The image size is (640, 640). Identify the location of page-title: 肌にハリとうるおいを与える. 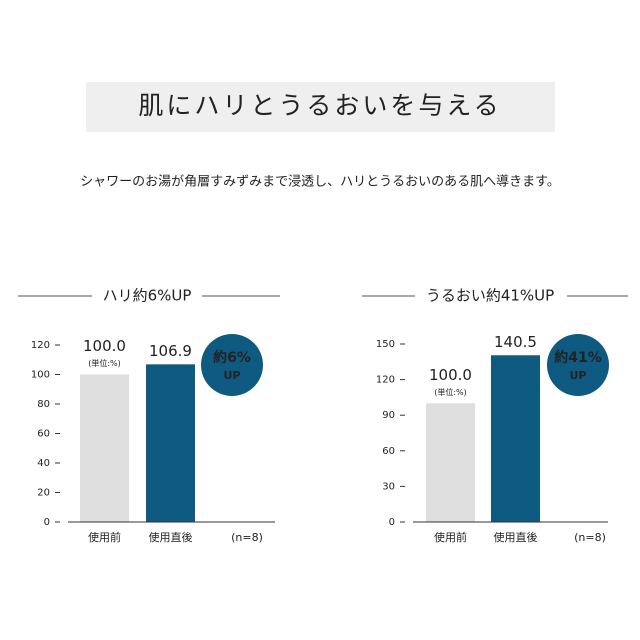
(319, 105).